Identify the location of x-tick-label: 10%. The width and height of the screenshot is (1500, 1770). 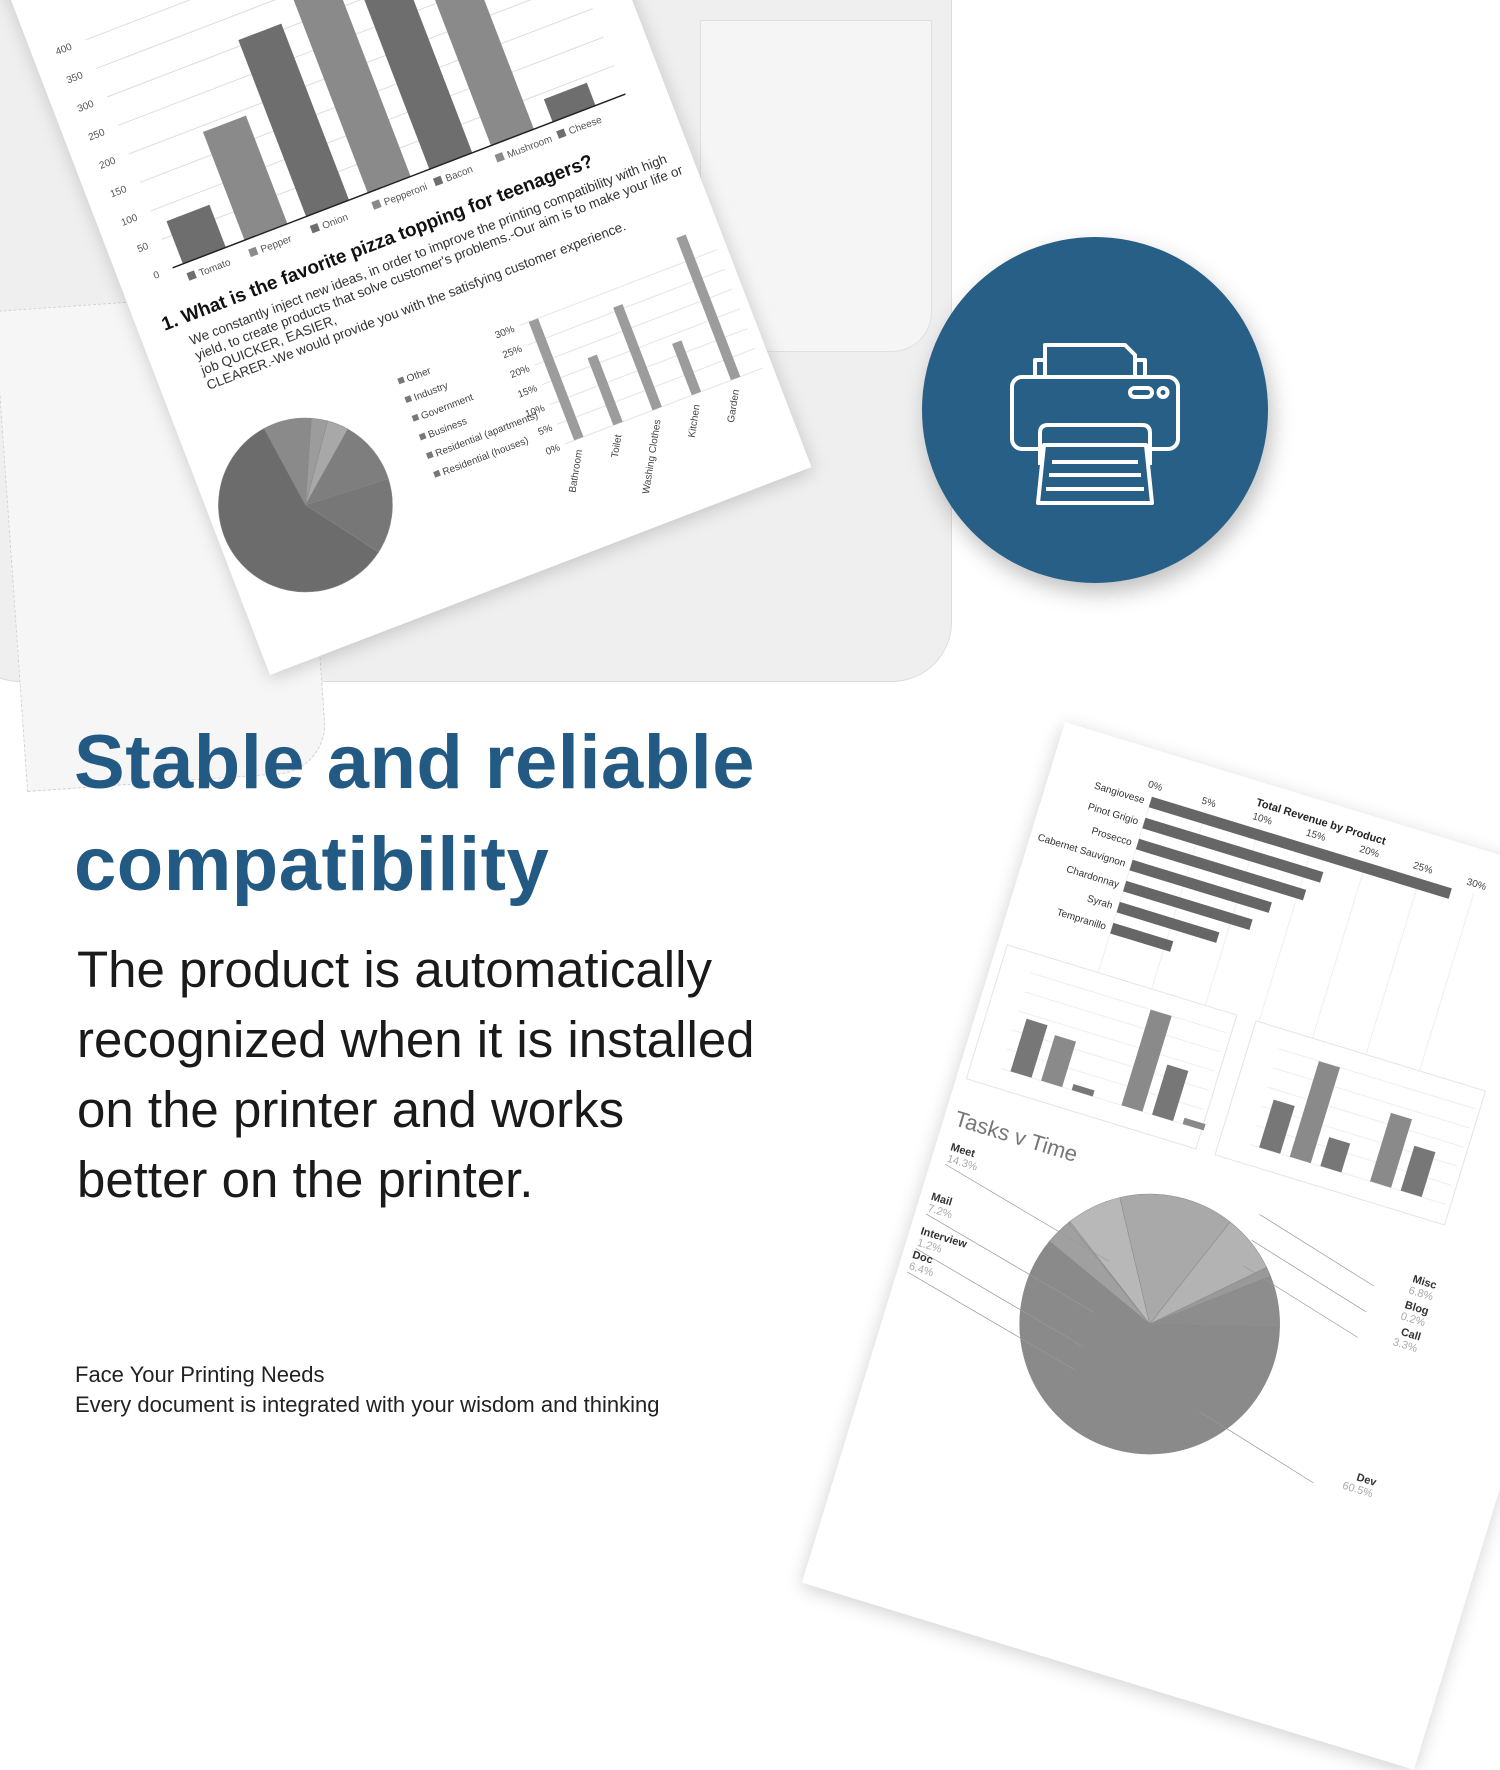
(1262, 819).